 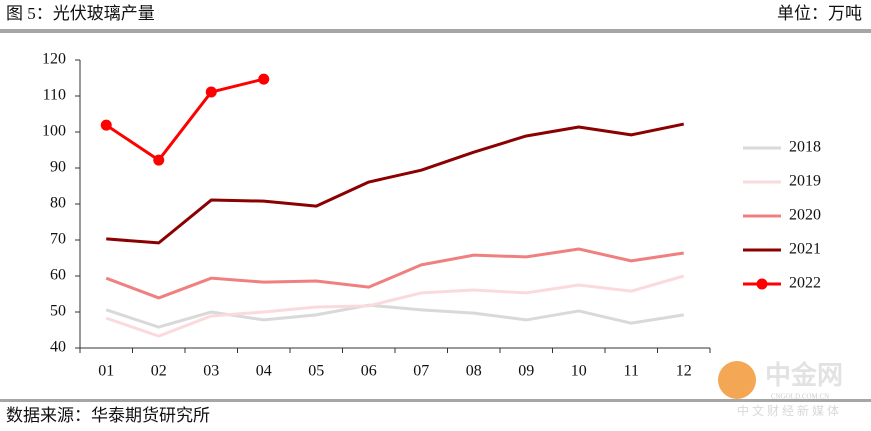 I want to click on watermark-name: 中金网, so click(x=804, y=375).